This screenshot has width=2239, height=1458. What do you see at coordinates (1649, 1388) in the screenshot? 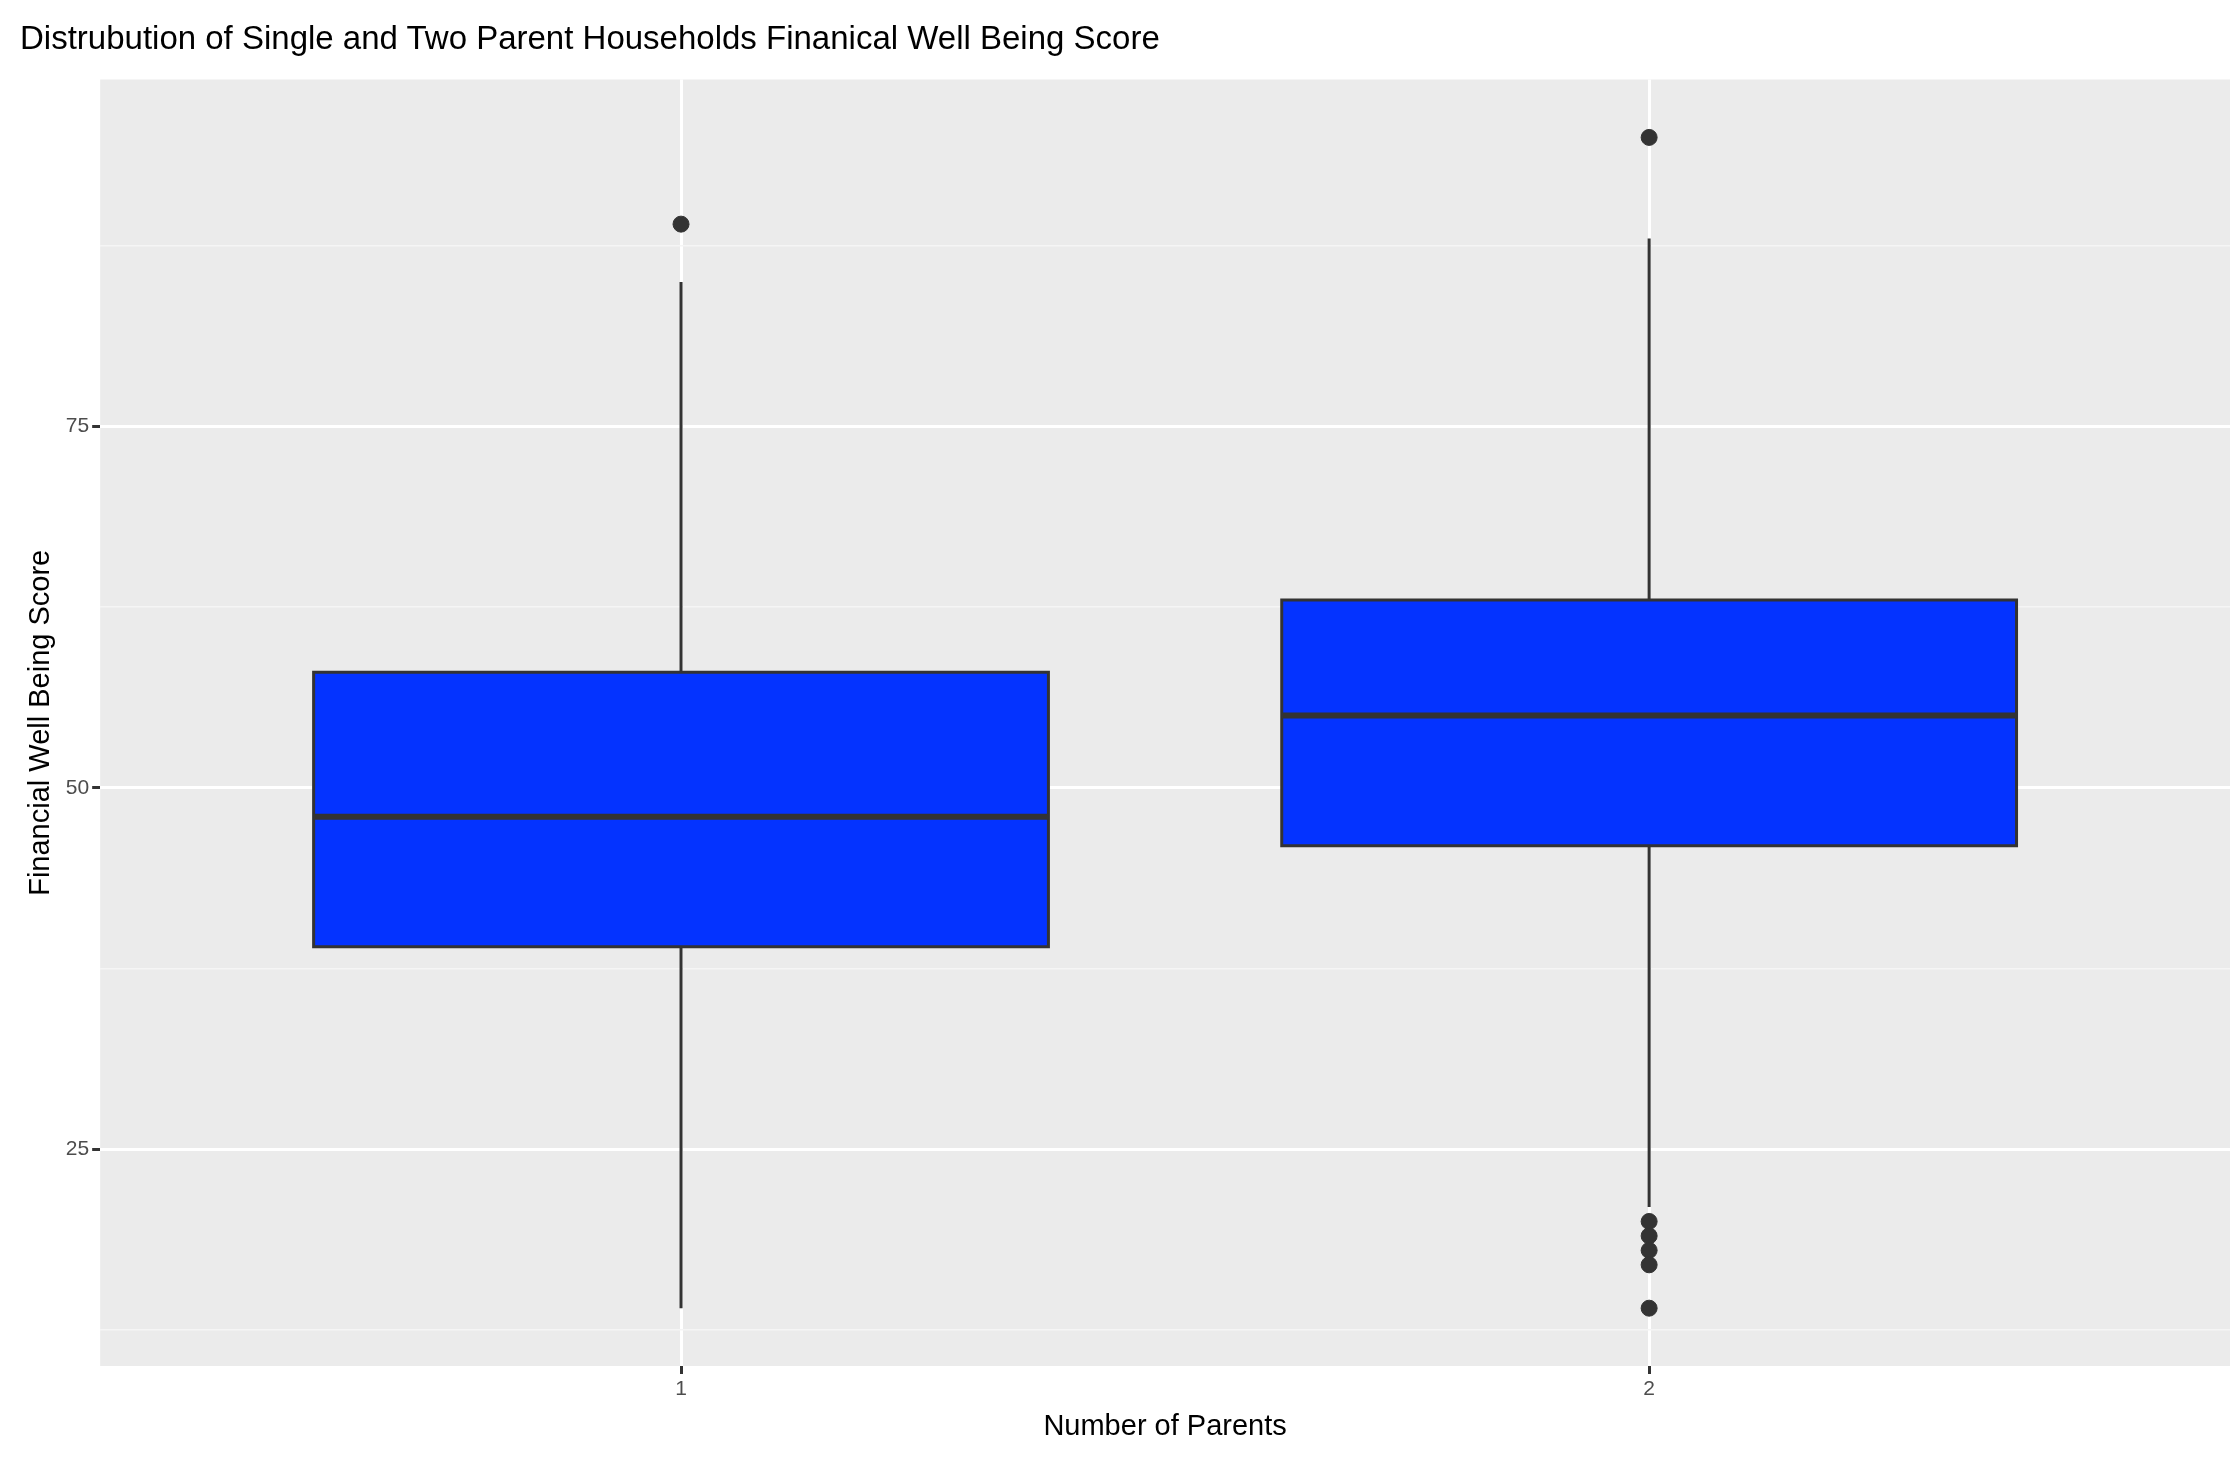
I see `x-tick-label: 2` at bounding box center [1649, 1388].